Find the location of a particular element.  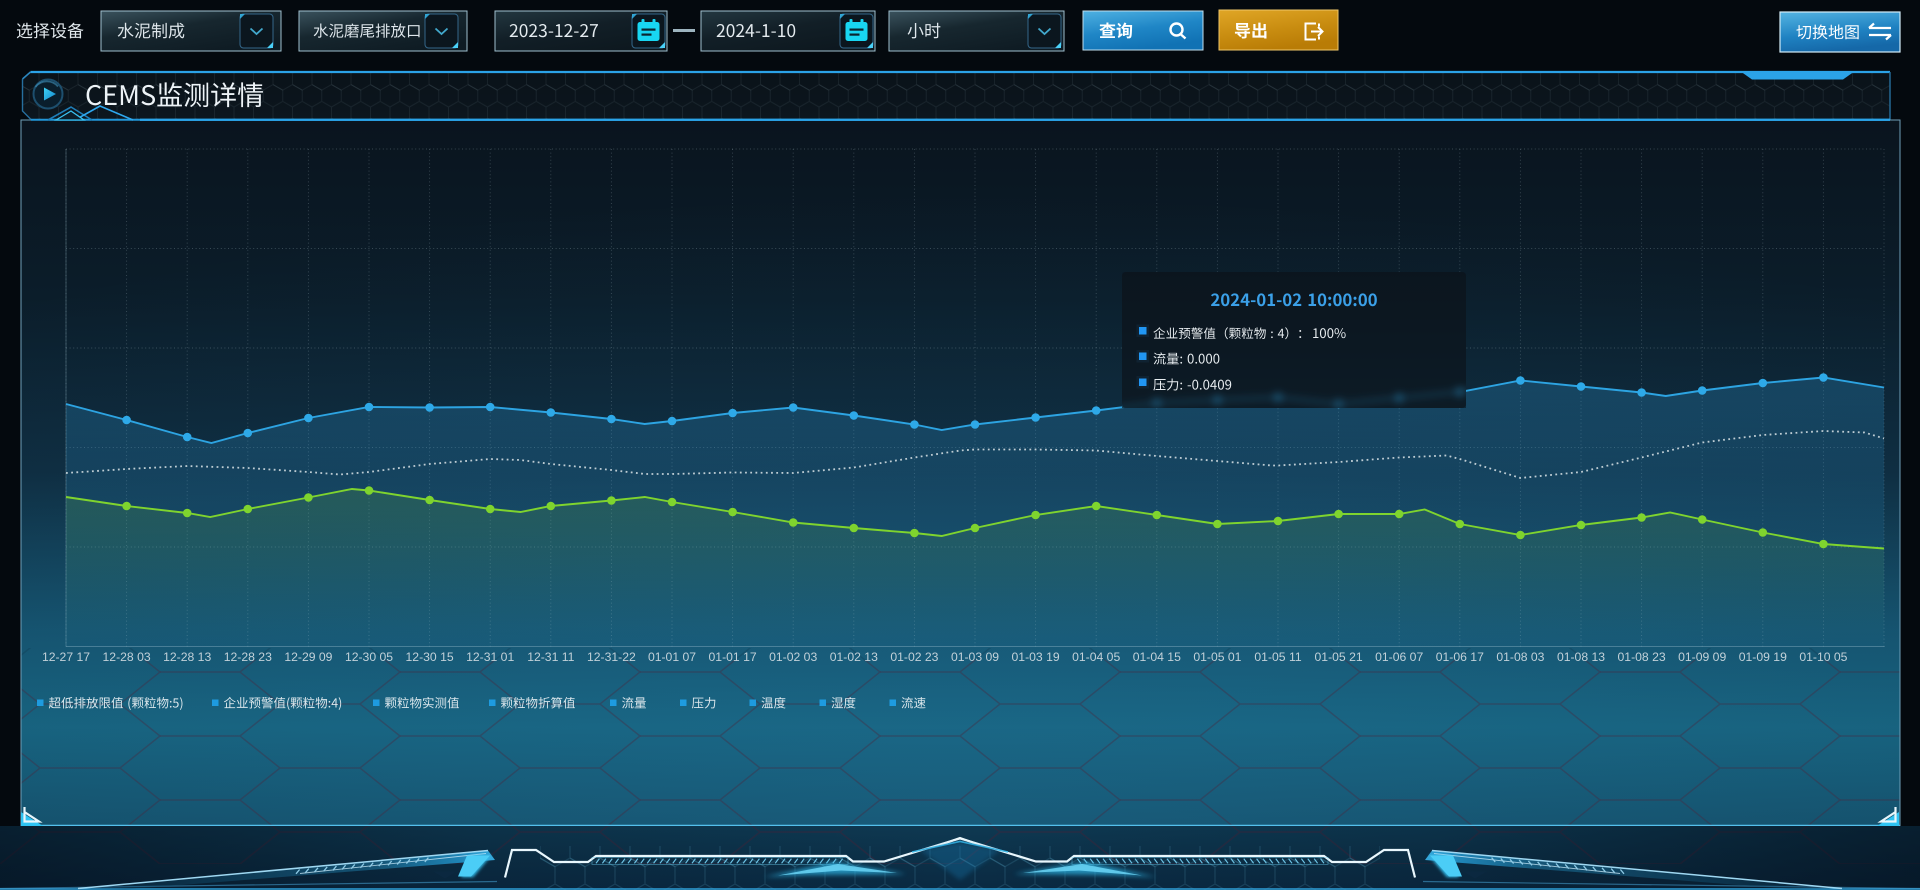

svg-text: 12-30 15 is located at coordinates (430, 657).